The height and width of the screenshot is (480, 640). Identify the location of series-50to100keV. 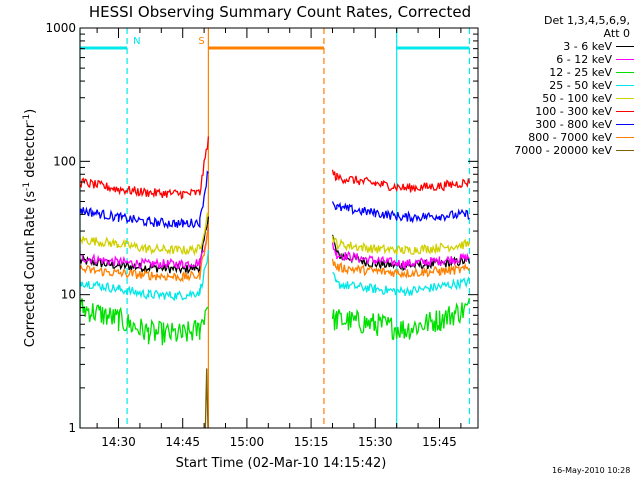
(275, 234).